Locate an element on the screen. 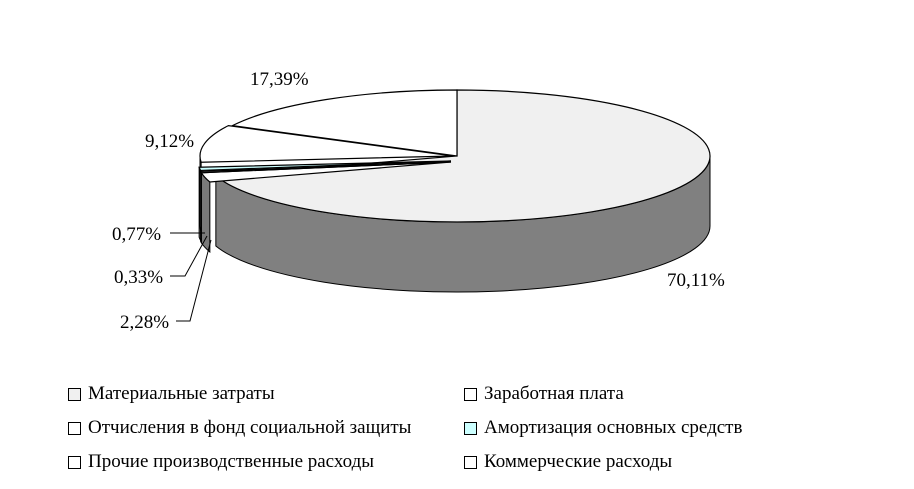 This screenshot has width=914, height=489. leader-lines is located at coordinates (191, 277).